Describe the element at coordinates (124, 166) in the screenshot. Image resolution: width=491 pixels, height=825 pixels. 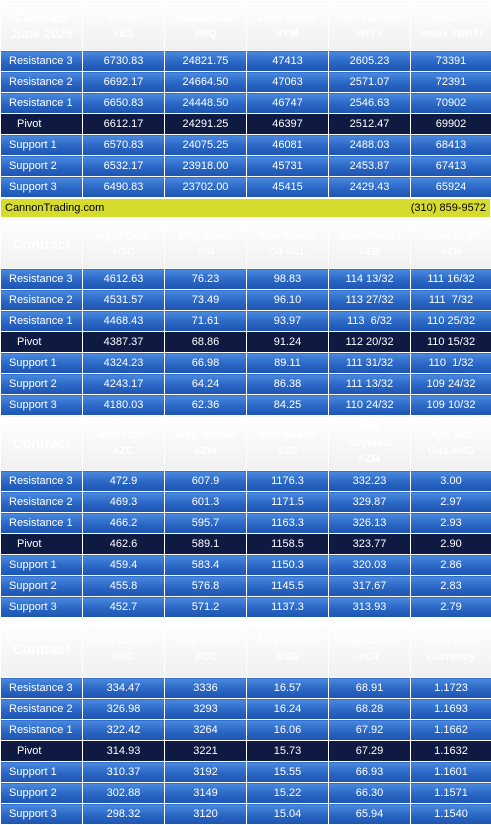
I see `level-value: 6532.17` at that location.